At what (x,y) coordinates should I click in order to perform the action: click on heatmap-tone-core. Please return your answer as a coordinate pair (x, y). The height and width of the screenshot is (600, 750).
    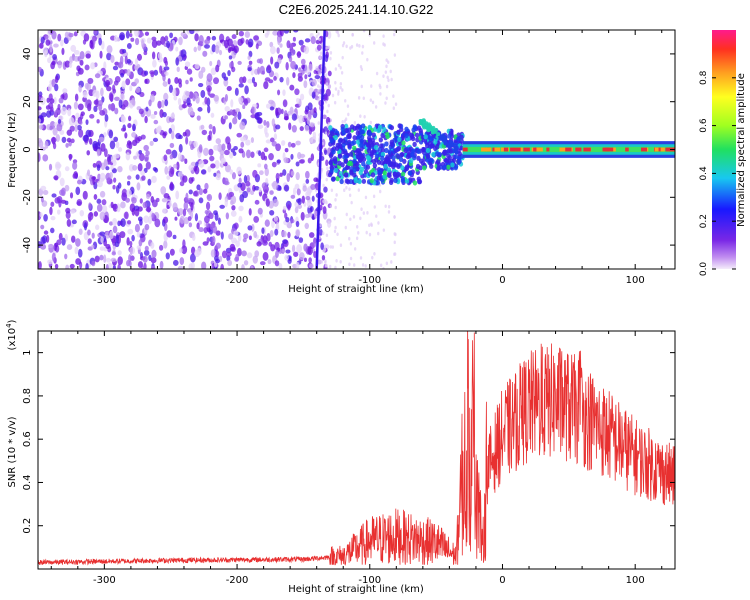
    Looking at the image, I should click on (497, 149).